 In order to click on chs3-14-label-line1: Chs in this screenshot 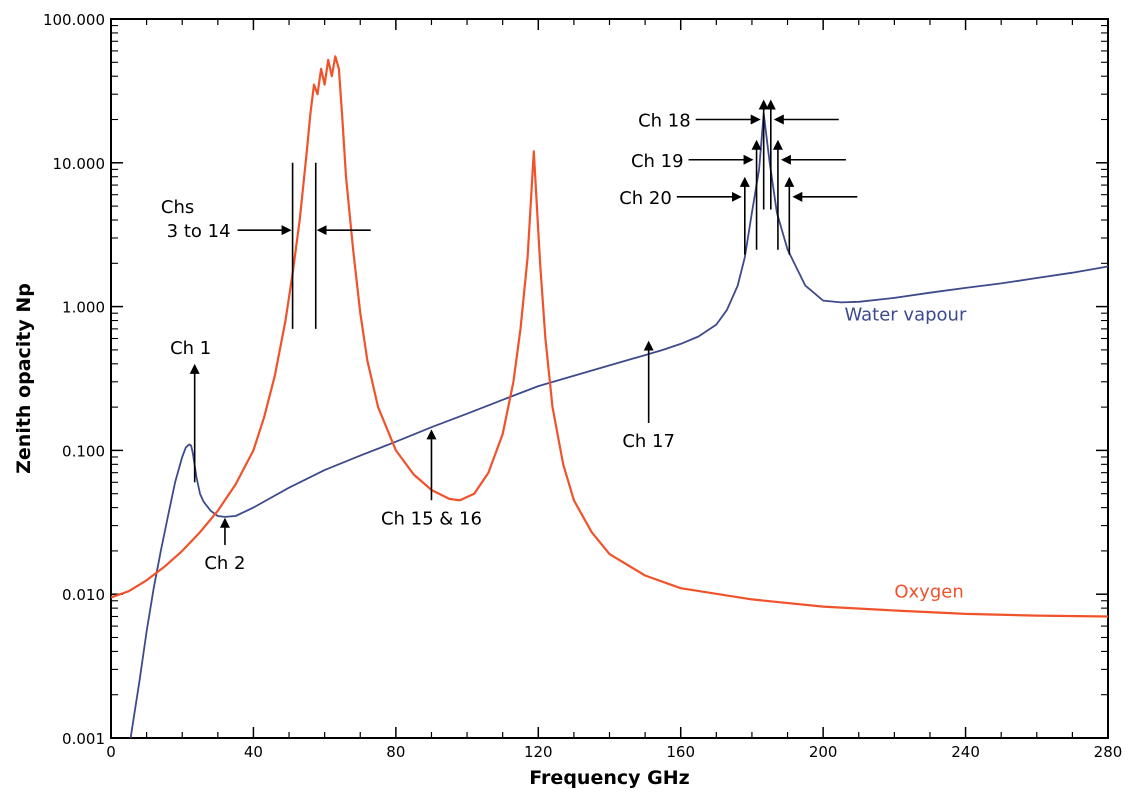, I will do `click(177, 207)`.